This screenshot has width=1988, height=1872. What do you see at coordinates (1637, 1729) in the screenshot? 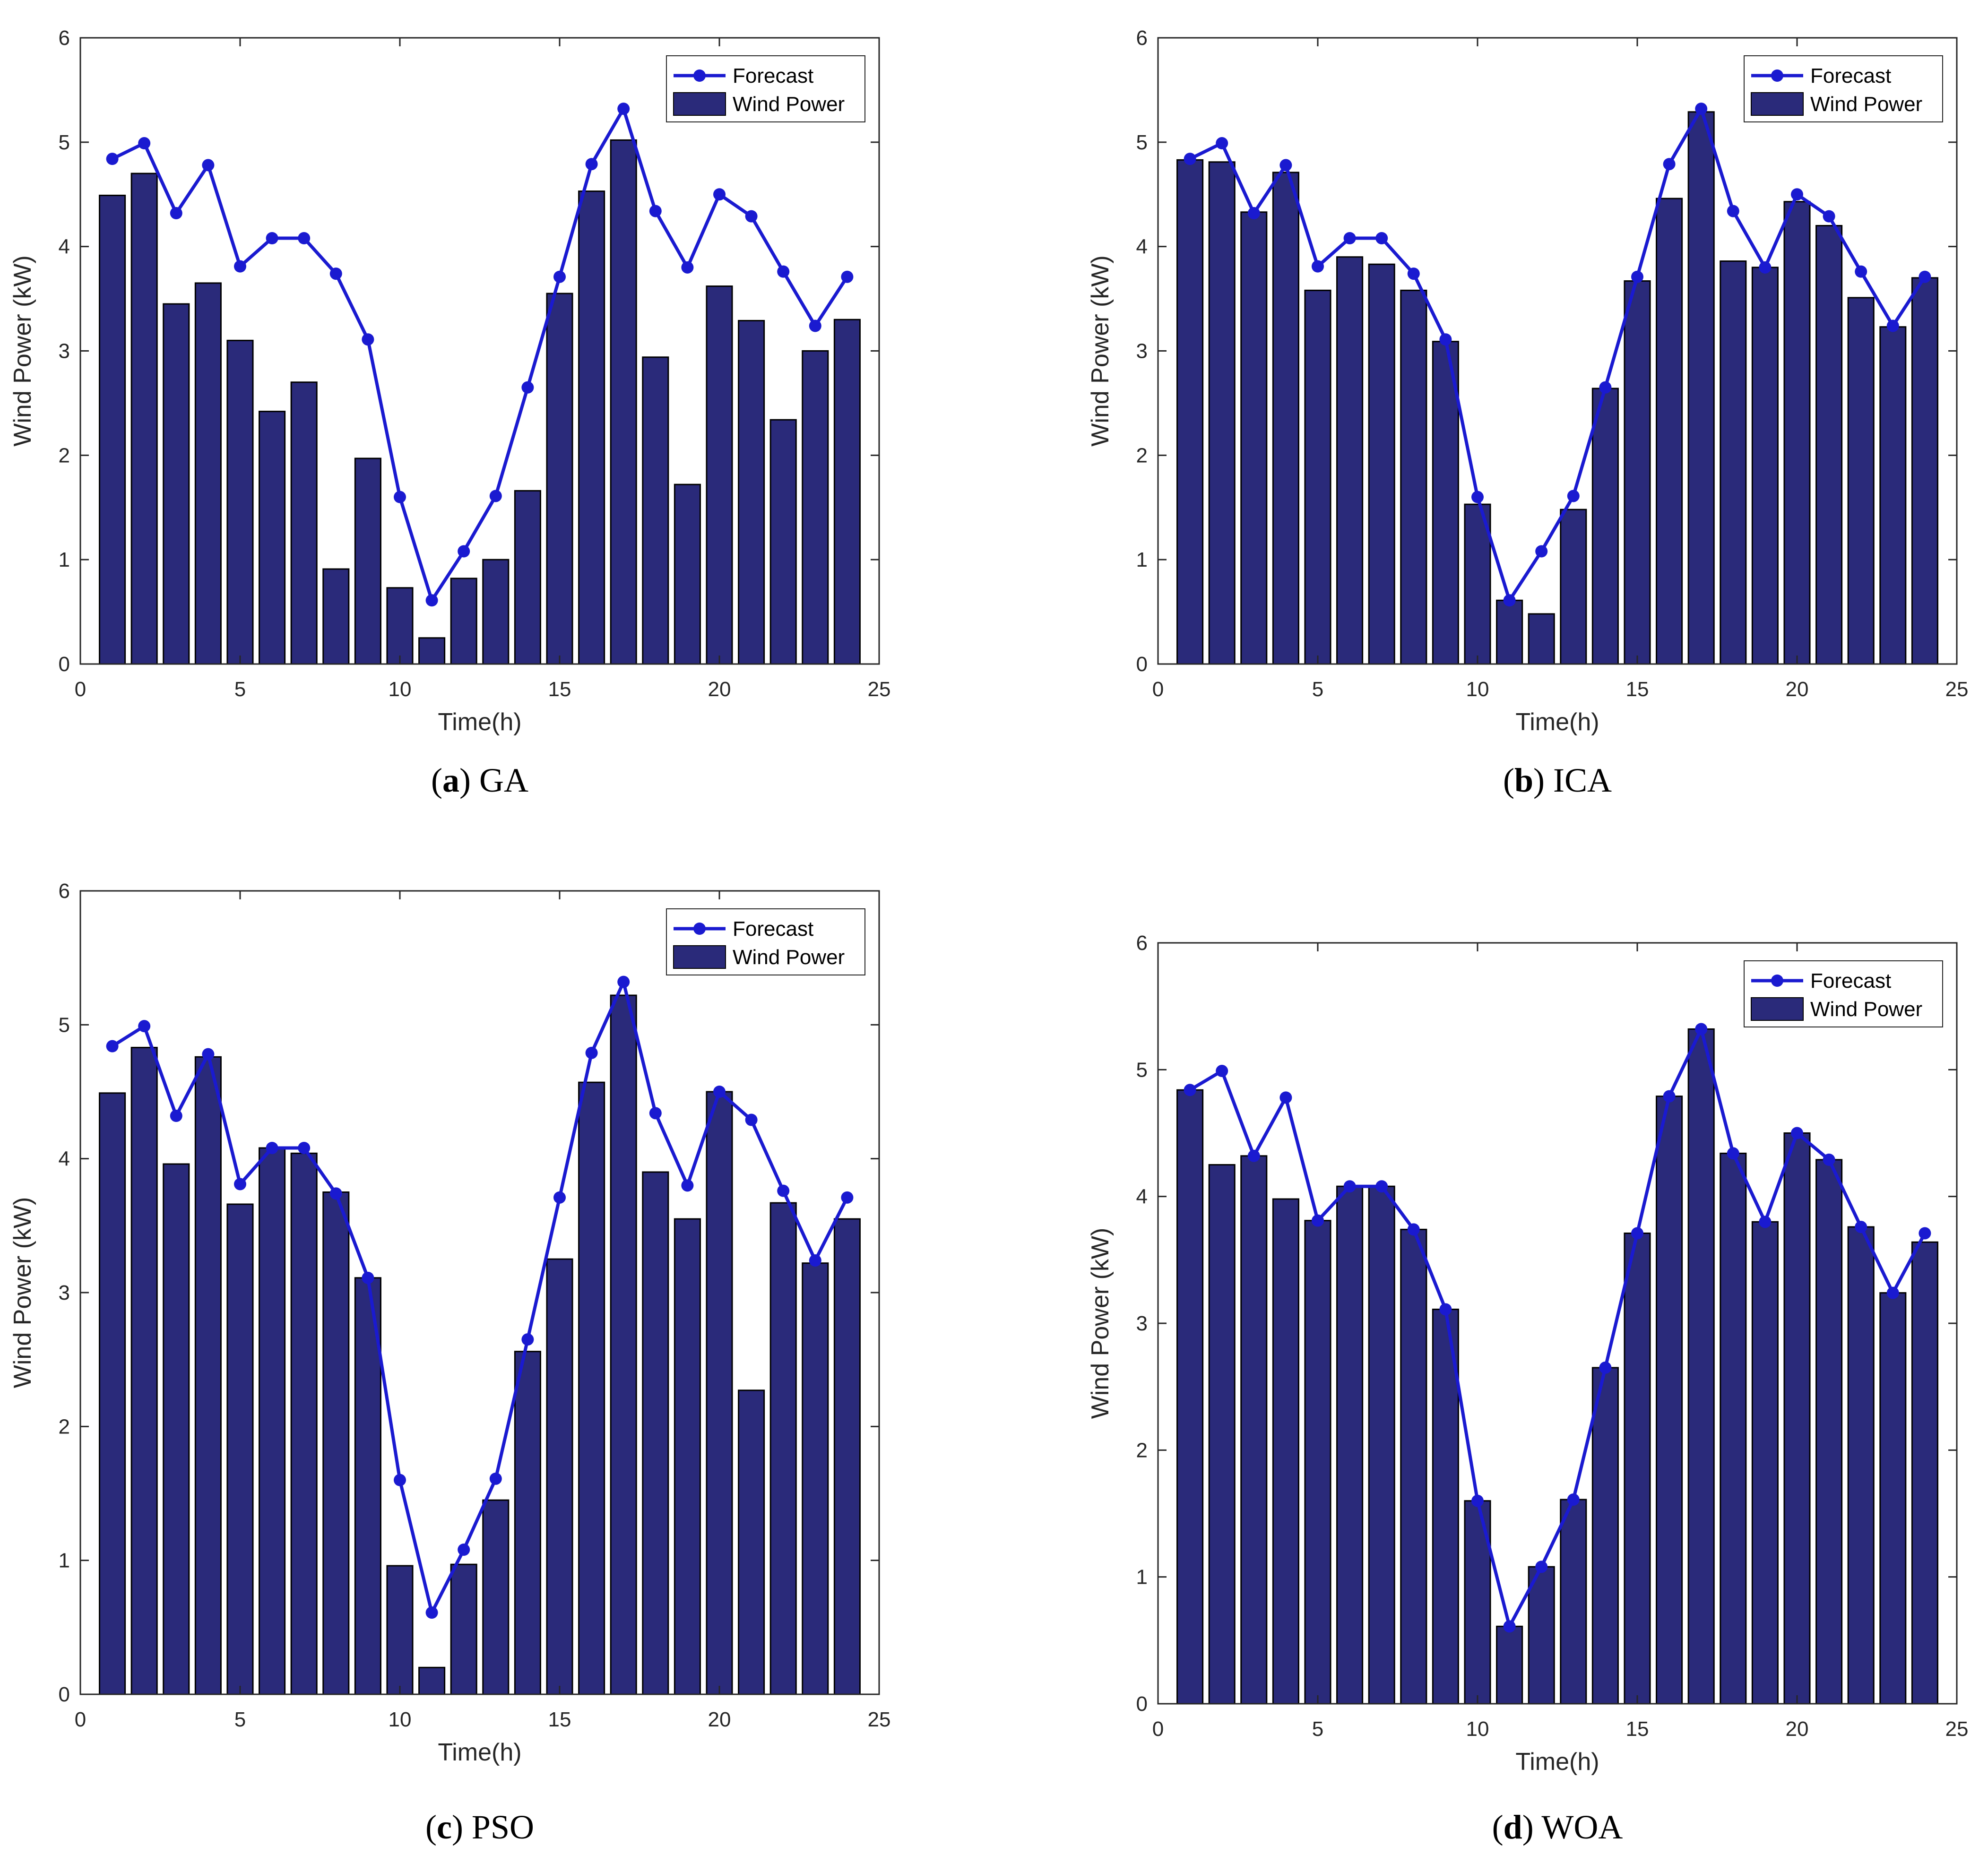
I see `x-tick-label: 15` at bounding box center [1637, 1729].